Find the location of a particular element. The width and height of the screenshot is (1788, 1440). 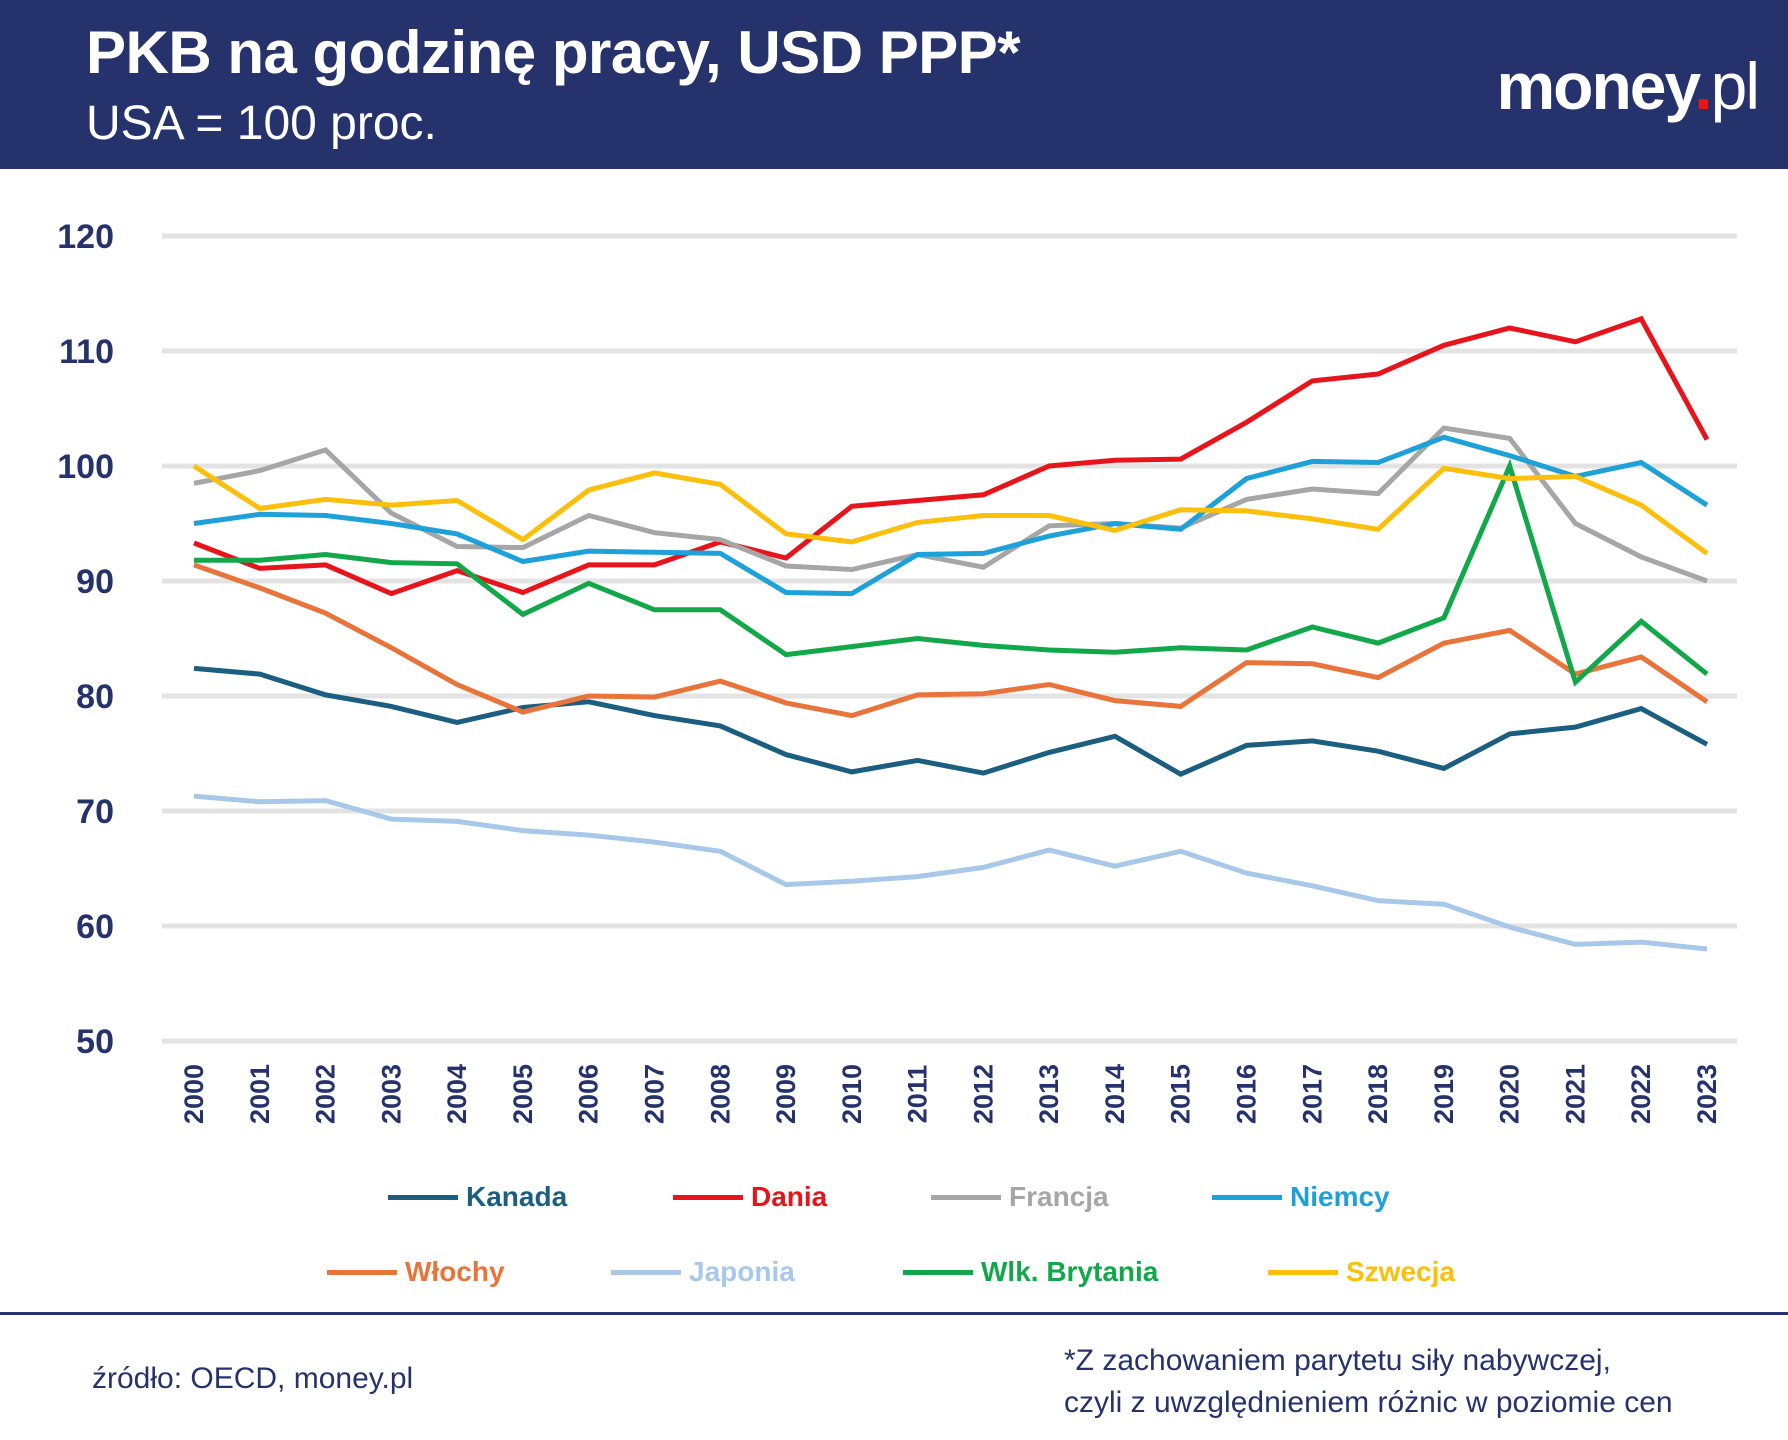

legend-label: Kanada is located at coordinates (517, 1196).